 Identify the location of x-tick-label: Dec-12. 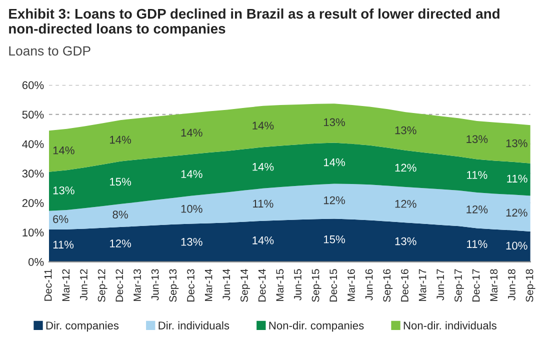
(120, 285).